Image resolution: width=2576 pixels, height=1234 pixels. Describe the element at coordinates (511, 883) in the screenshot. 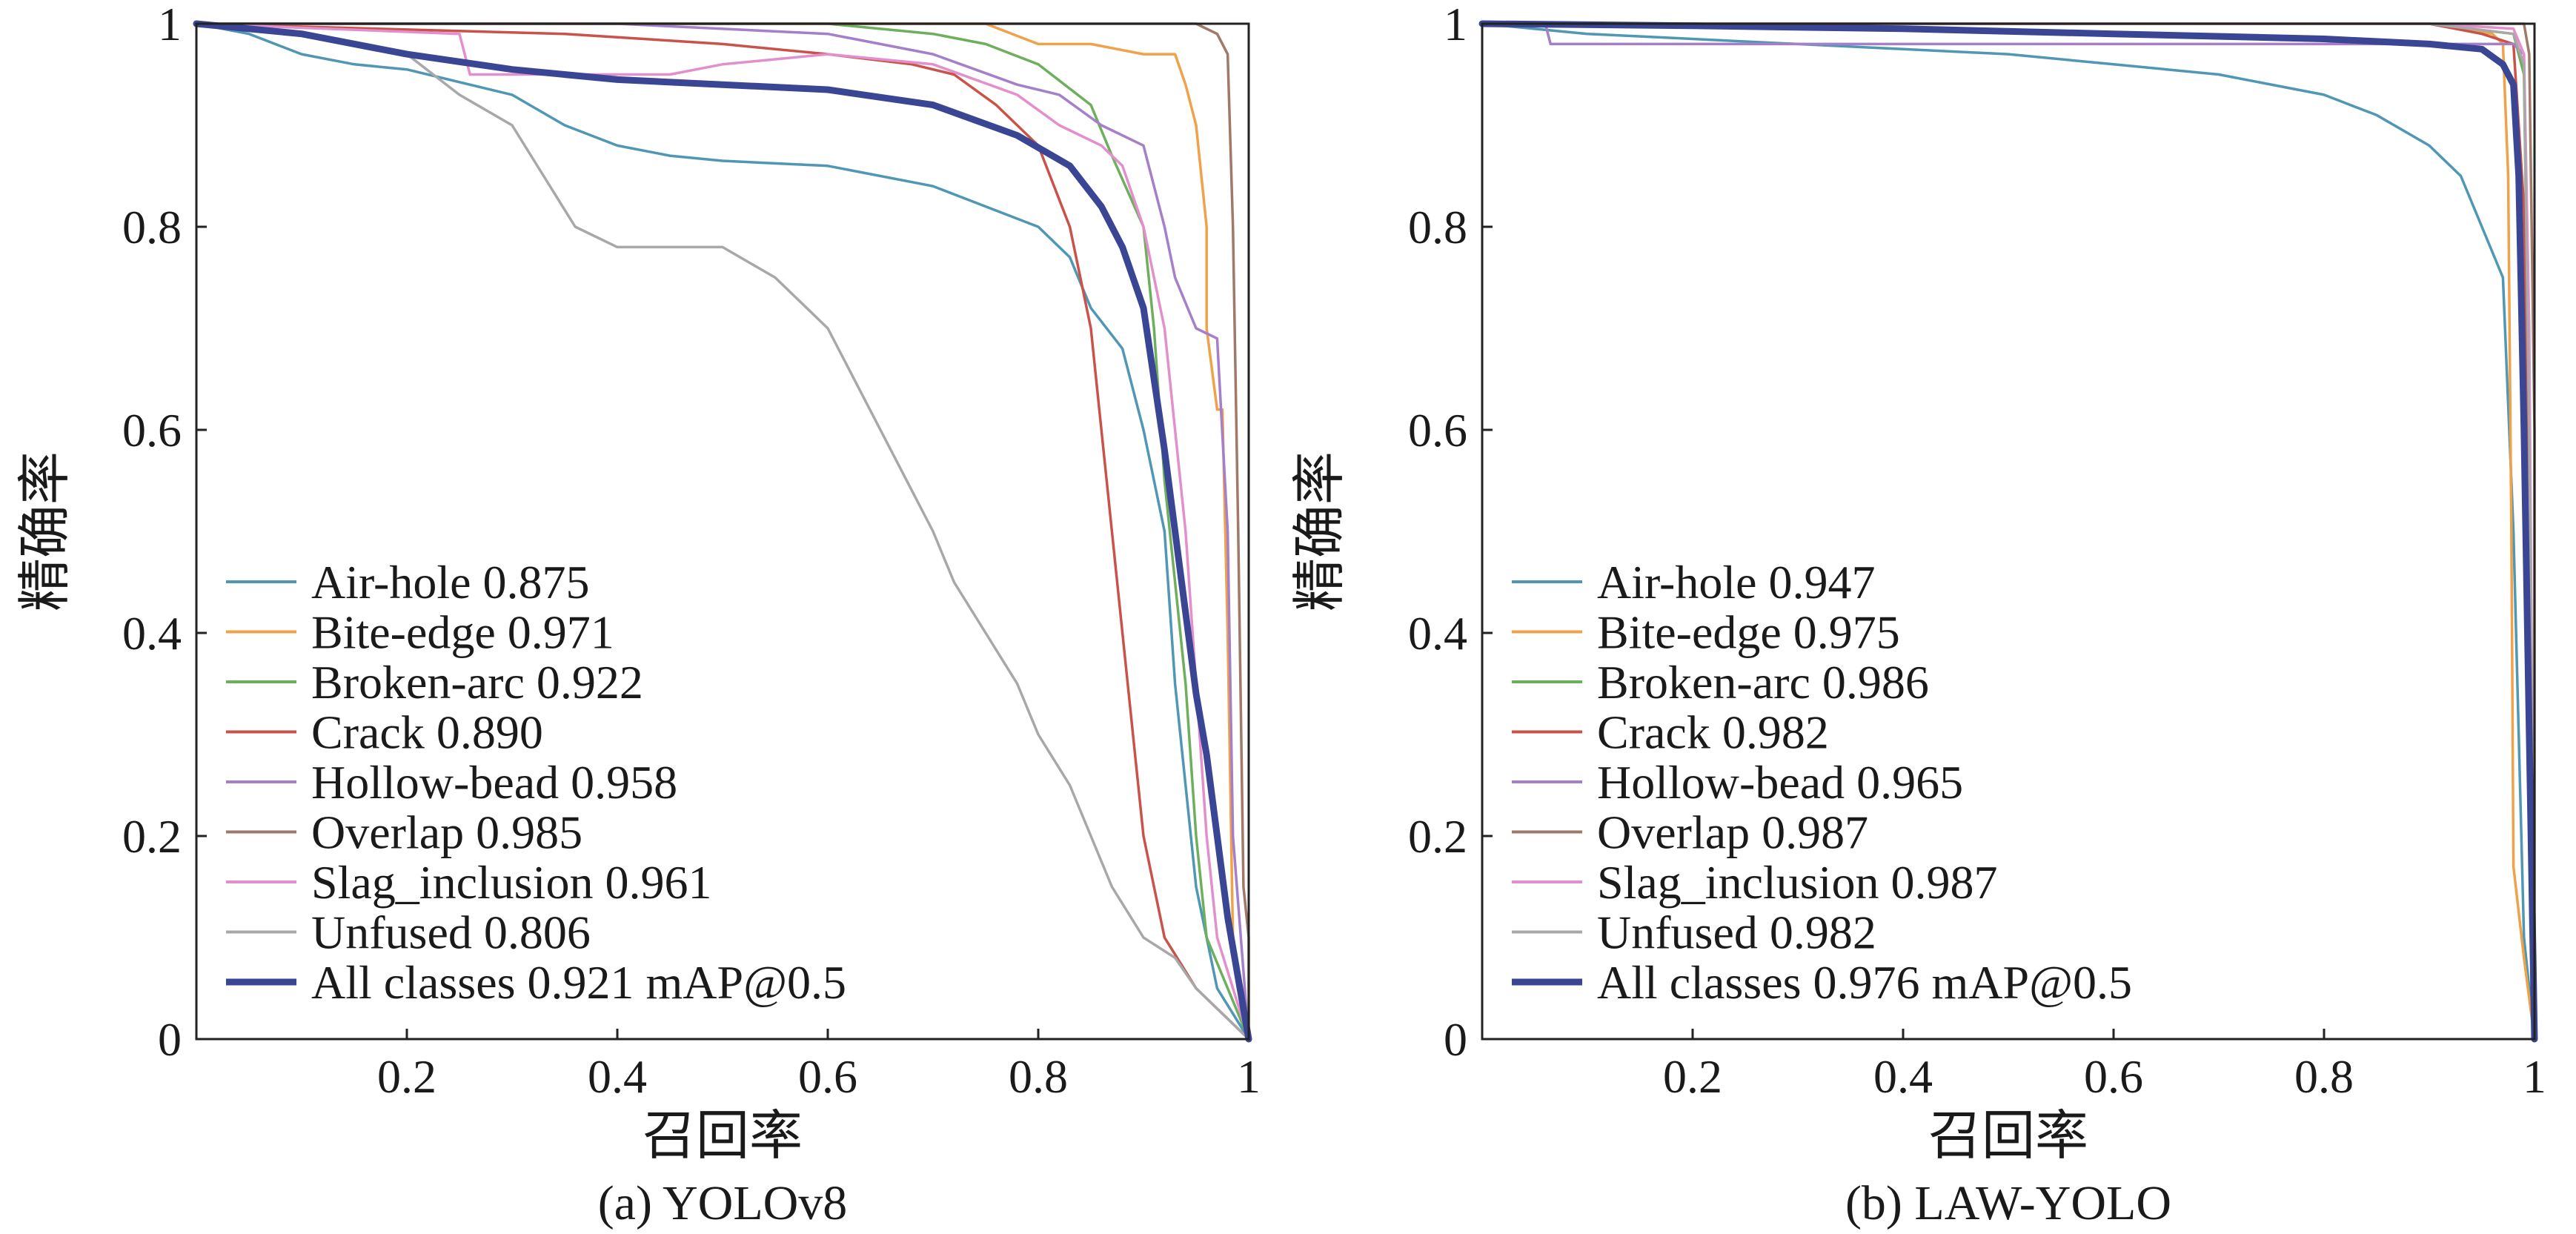

I see `legend-label: Slag_inclusion 0.961` at that location.